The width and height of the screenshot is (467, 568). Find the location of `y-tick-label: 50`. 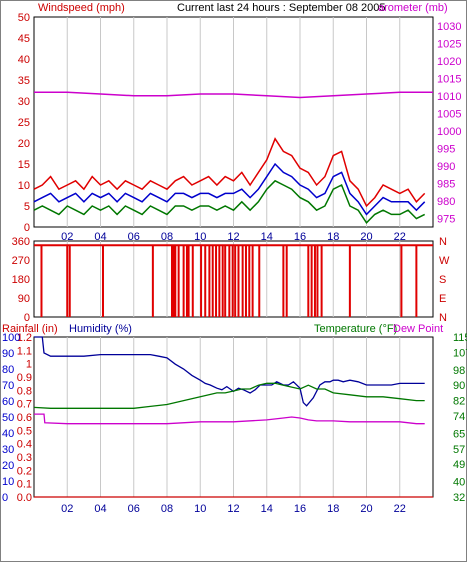

y-tick-label: 50 is located at coordinates (24, 18).